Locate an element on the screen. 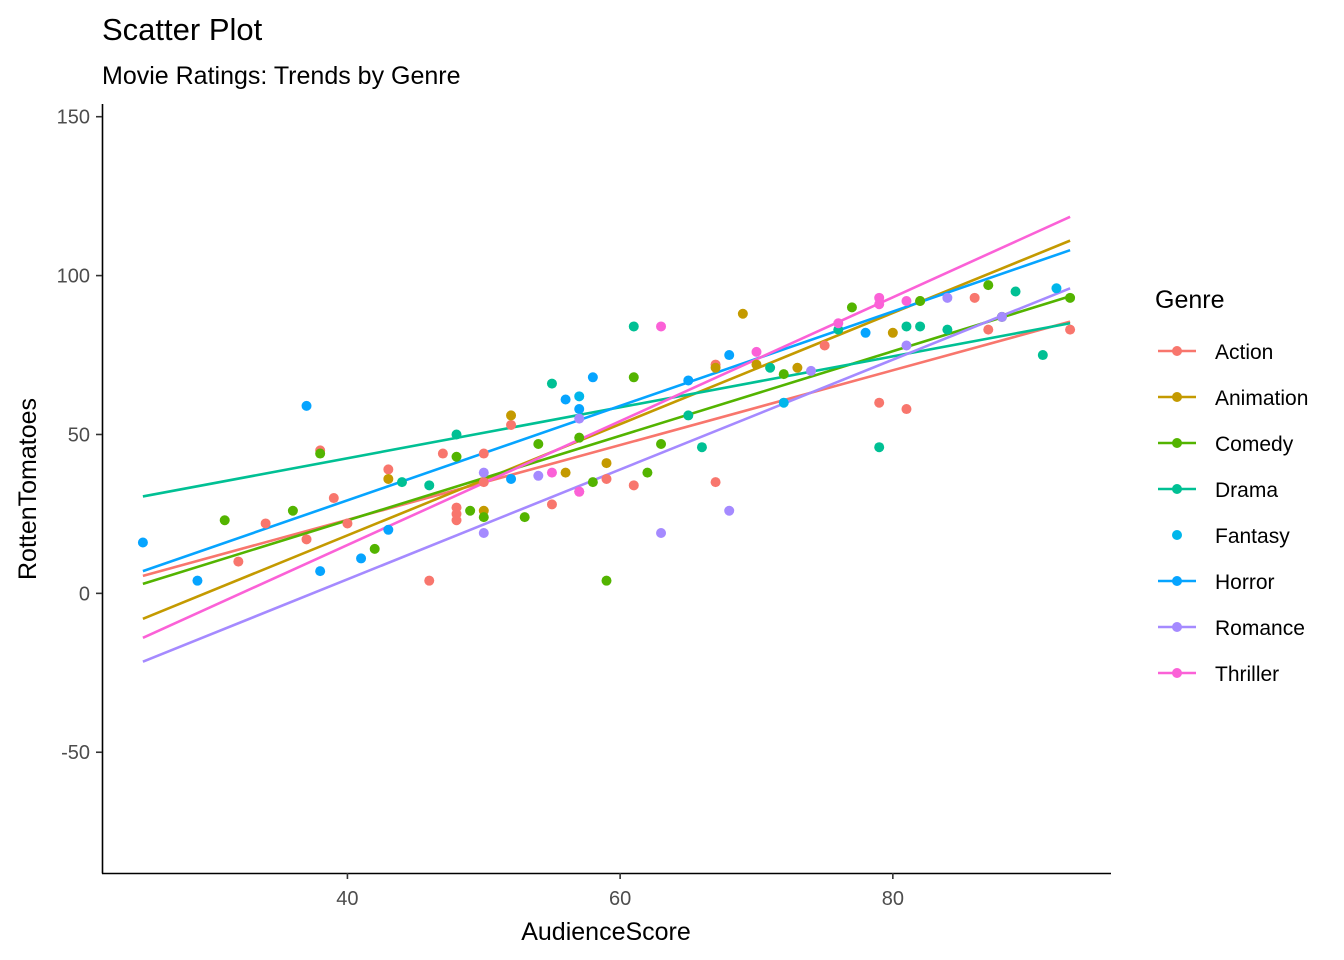  legend-item-comedy: Comedy is located at coordinates (1226, 444).